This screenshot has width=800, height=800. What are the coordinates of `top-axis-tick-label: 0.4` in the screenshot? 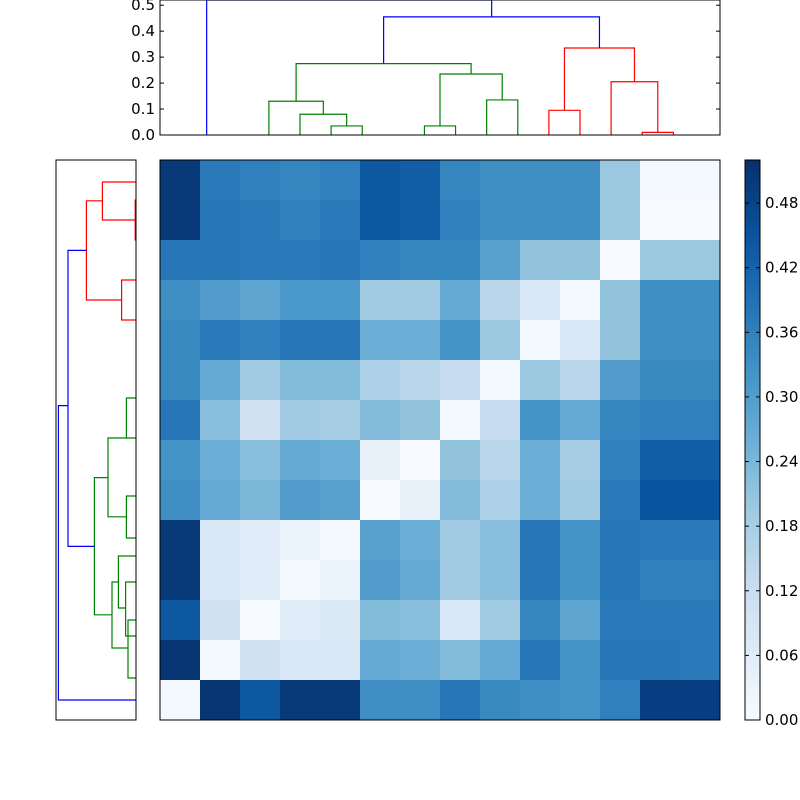 It's located at (143, 31).